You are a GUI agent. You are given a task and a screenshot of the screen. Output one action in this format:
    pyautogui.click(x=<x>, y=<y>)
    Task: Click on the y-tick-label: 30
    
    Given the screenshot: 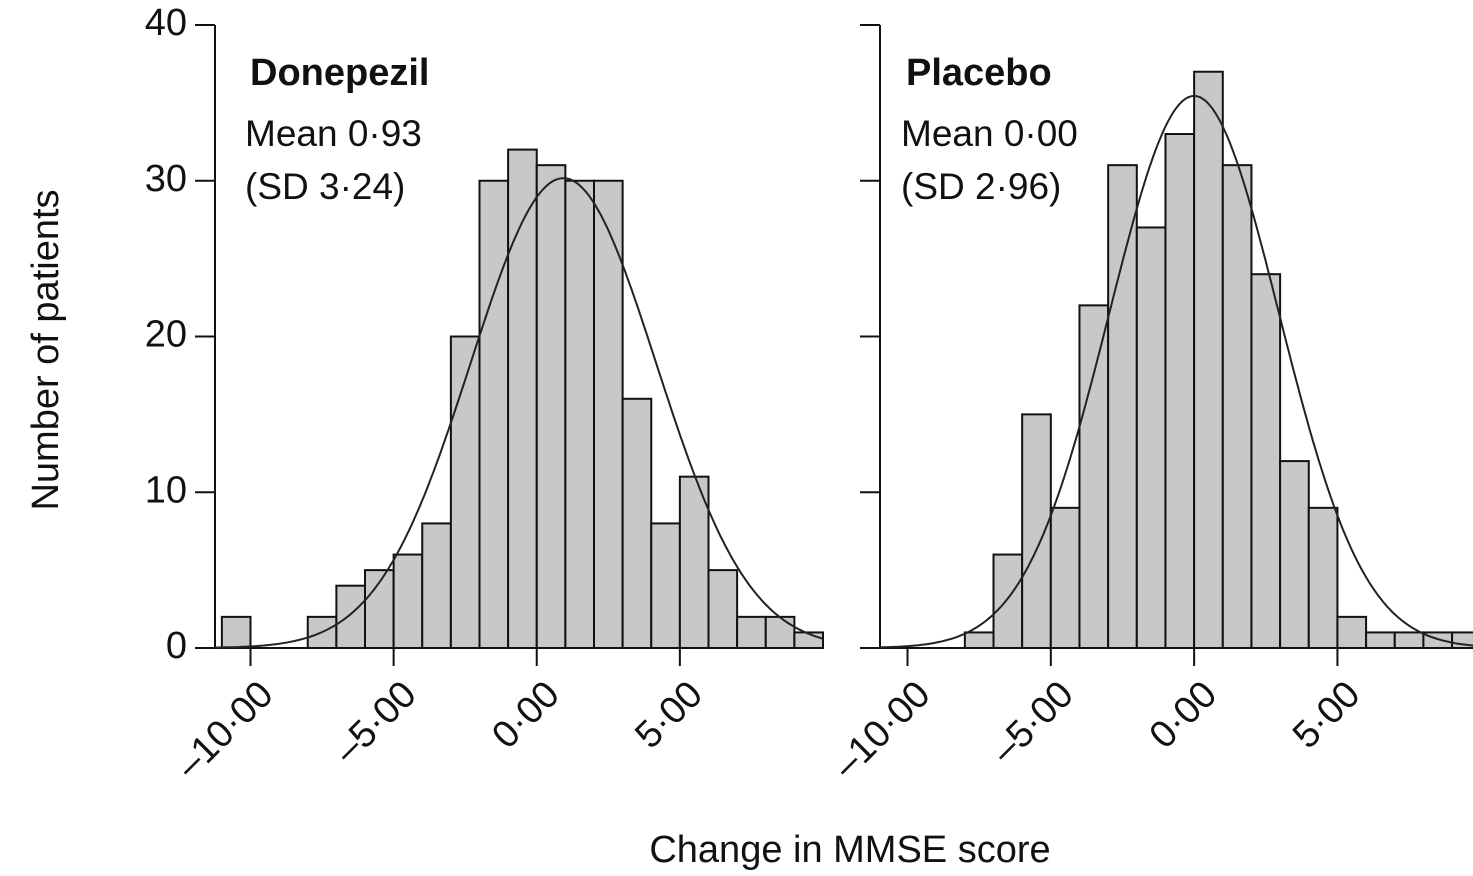 What is the action you would take?
    pyautogui.click(x=166, y=179)
    